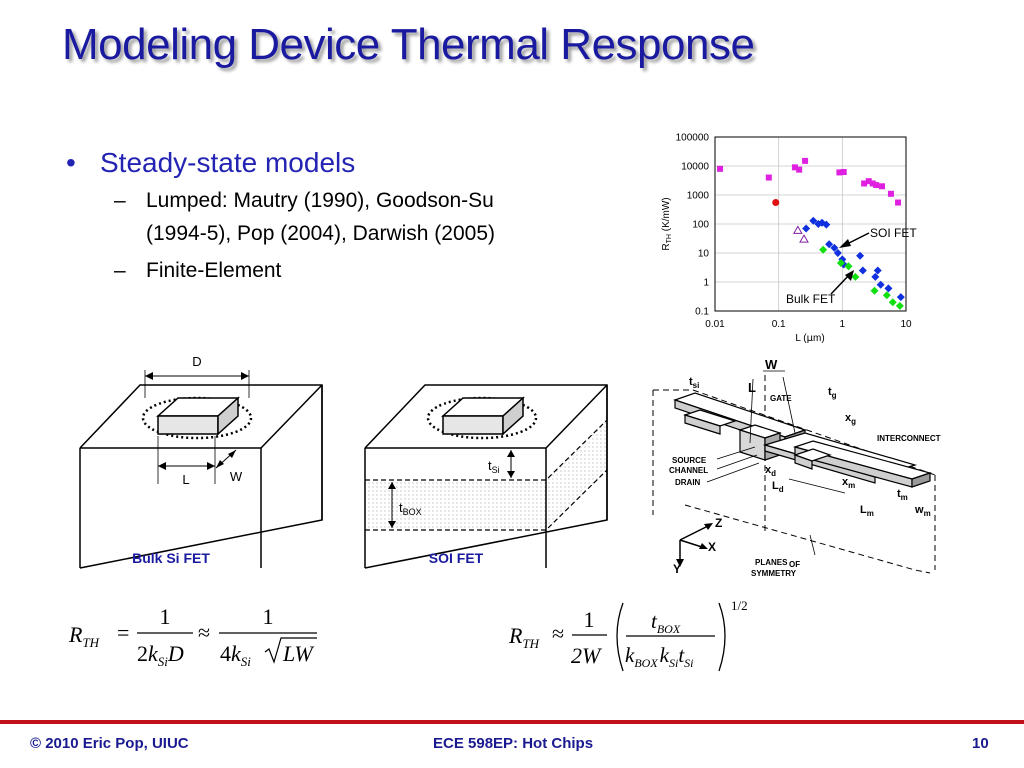 This screenshot has width=1024, height=768. I want to click on svg-text: tm, so click(902, 495).